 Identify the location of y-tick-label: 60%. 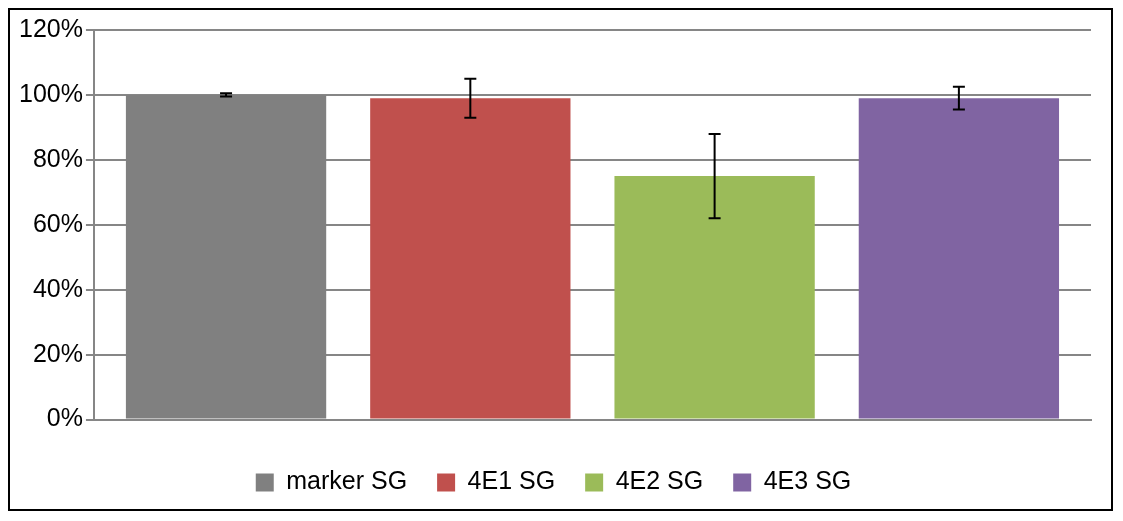
(57, 222).